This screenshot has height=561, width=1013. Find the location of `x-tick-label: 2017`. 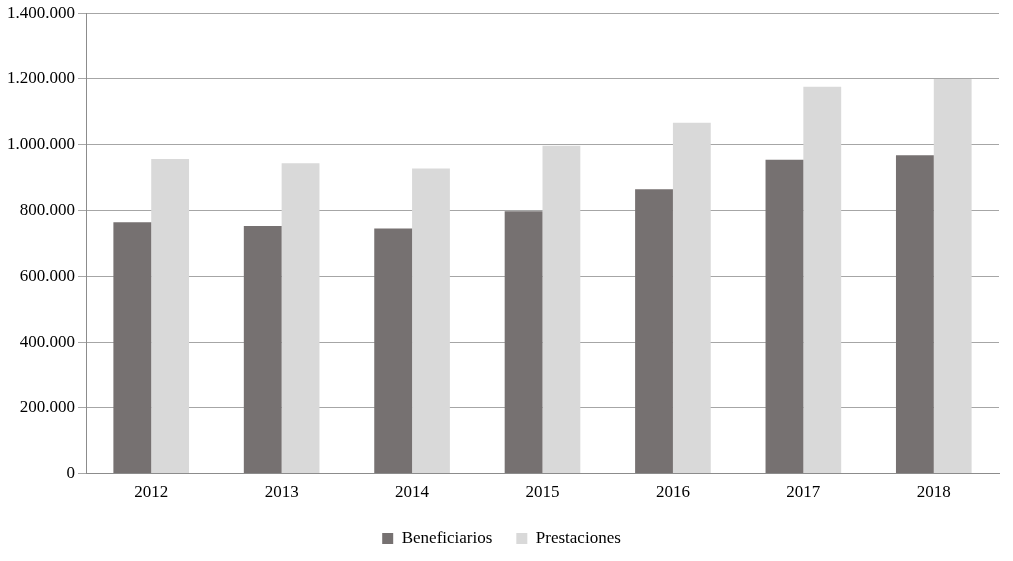

x-tick-label: 2017 is located at coordinates (803, 492).